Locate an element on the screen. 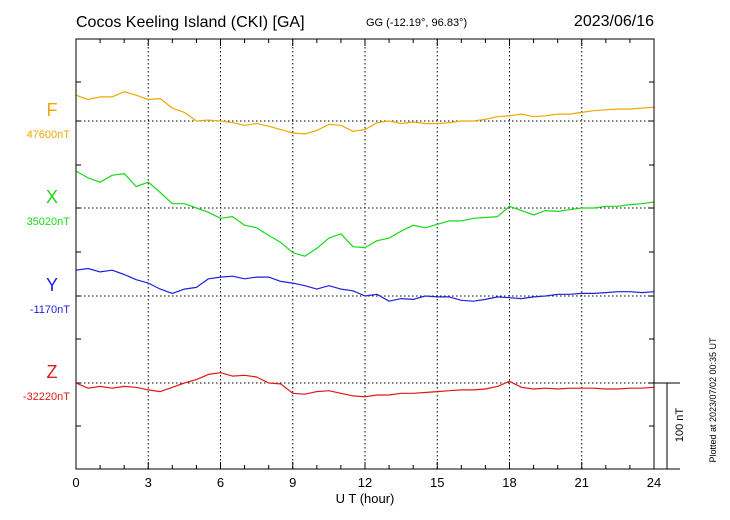 The width and height of the screenshot is (730, 520). station-coords: GG (-12.19°, 96.83°) is located at coordinates (416, 23).